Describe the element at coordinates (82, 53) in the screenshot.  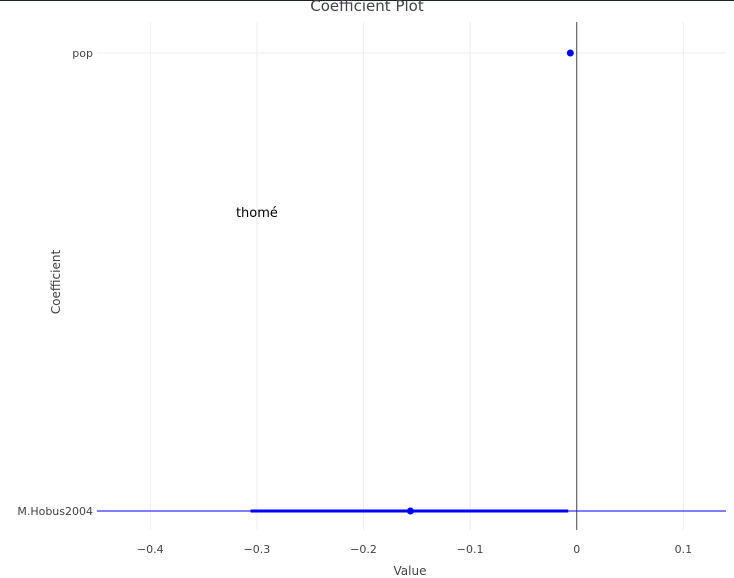
I see `y-tick-label: pop` at that location.